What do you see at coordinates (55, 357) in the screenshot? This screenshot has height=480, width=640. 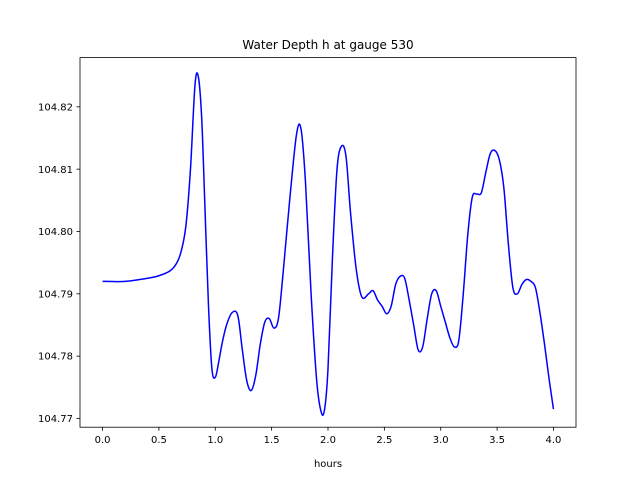 I see `y-tick-label: 104.78` at bounding box center [55, 357].